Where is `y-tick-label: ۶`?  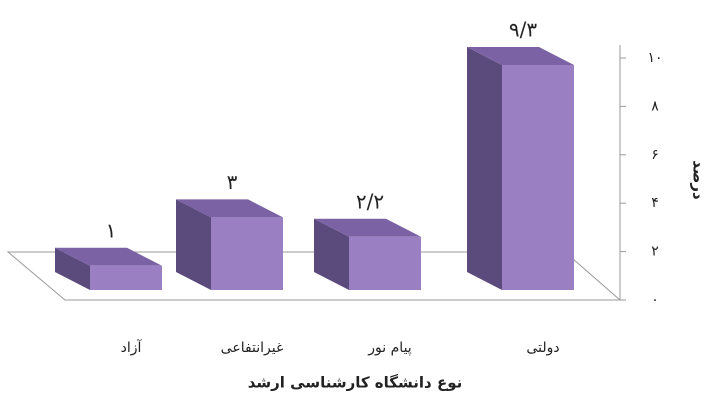 y-tick-label: ۶ is located at coordinates (655, 155).